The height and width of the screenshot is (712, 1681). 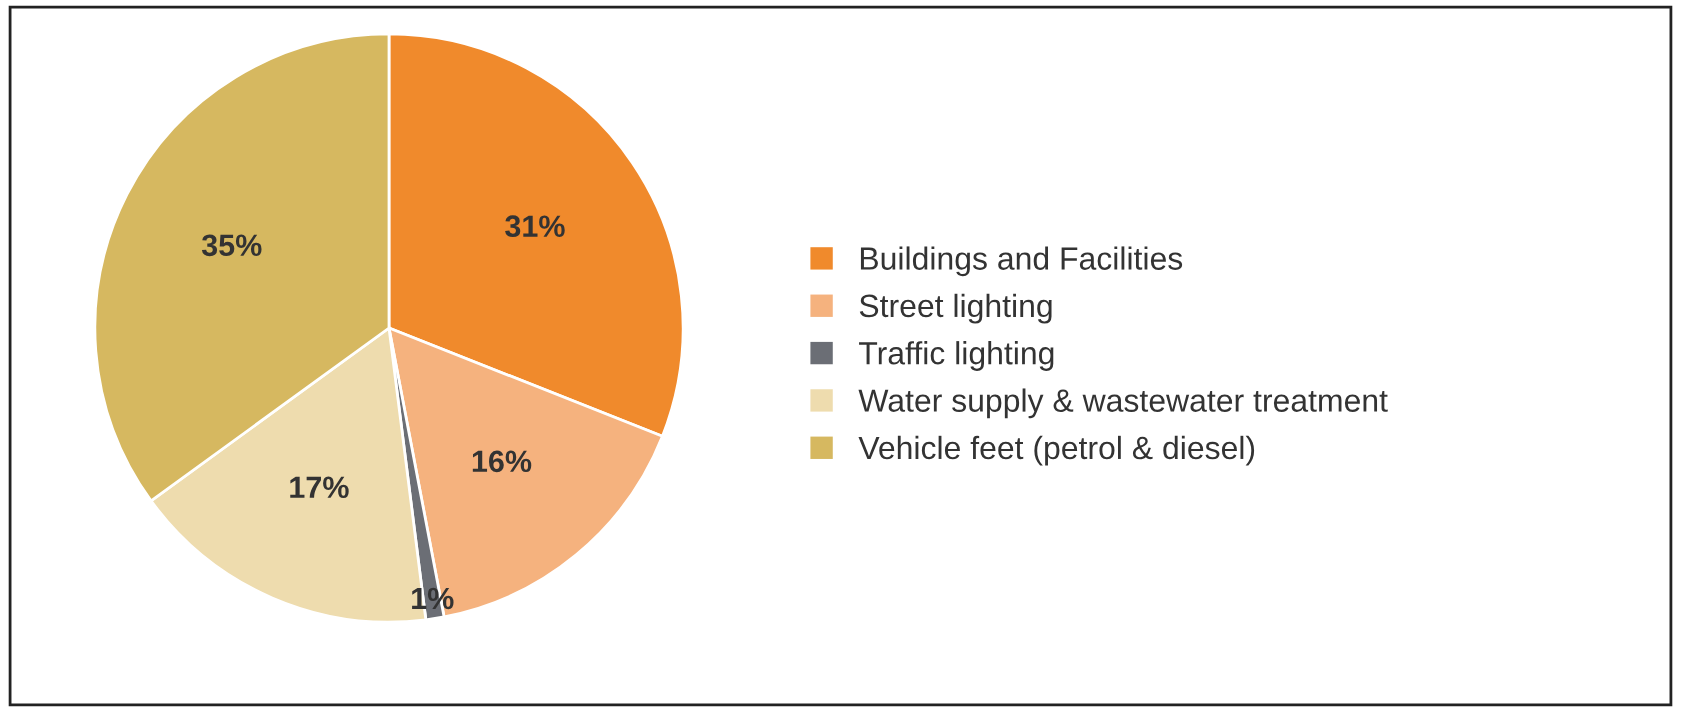 I want to click on data-label: 16%, so click(x=502, y=461).